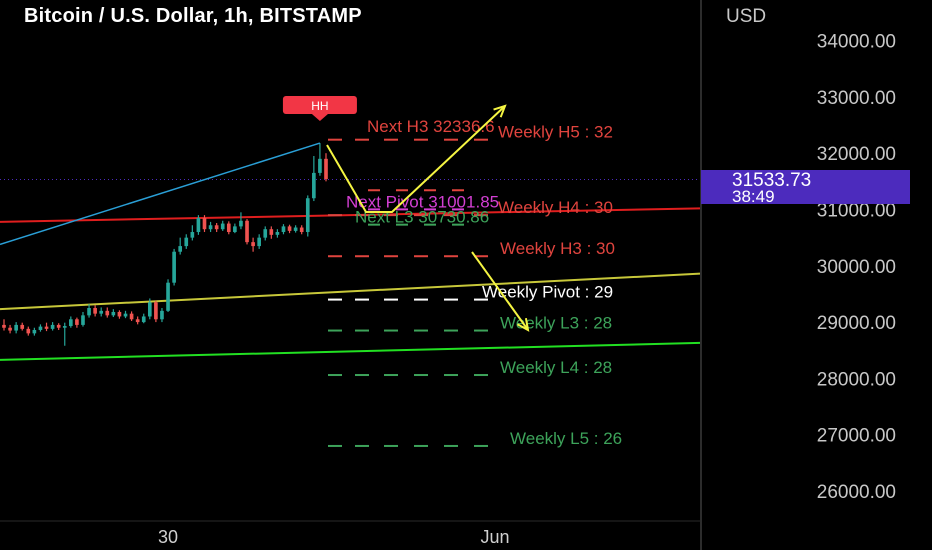 The height and width of the screenshot is (550, 932). Describe the element at coordinates (856, 379) in the screenshot. I see `y-tick-label: 28000.00` at that location.